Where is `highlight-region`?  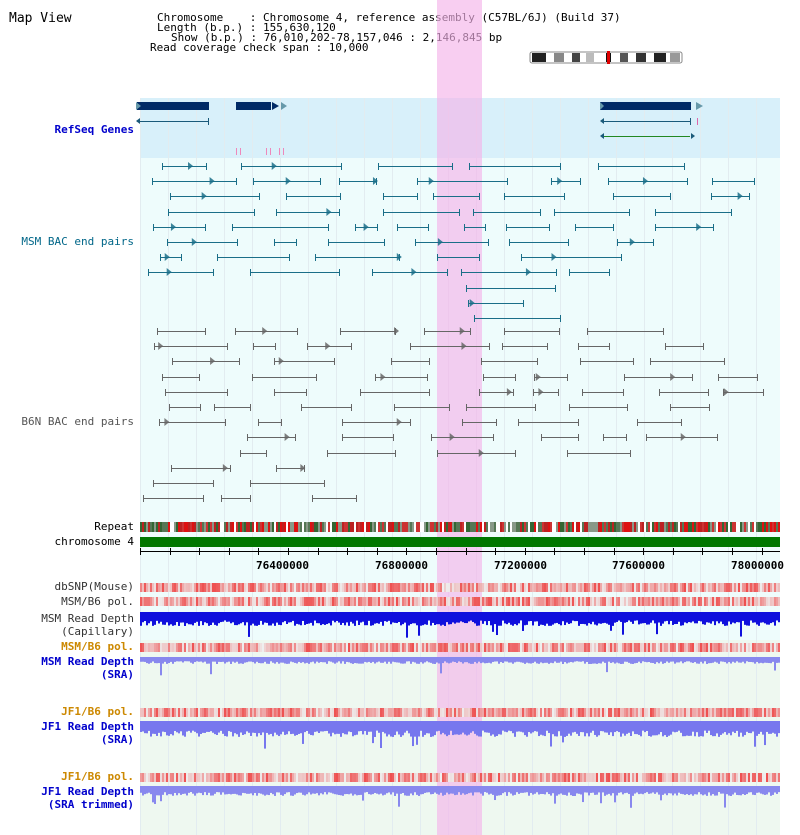 highlight-region is located at coordinates (459, 417).